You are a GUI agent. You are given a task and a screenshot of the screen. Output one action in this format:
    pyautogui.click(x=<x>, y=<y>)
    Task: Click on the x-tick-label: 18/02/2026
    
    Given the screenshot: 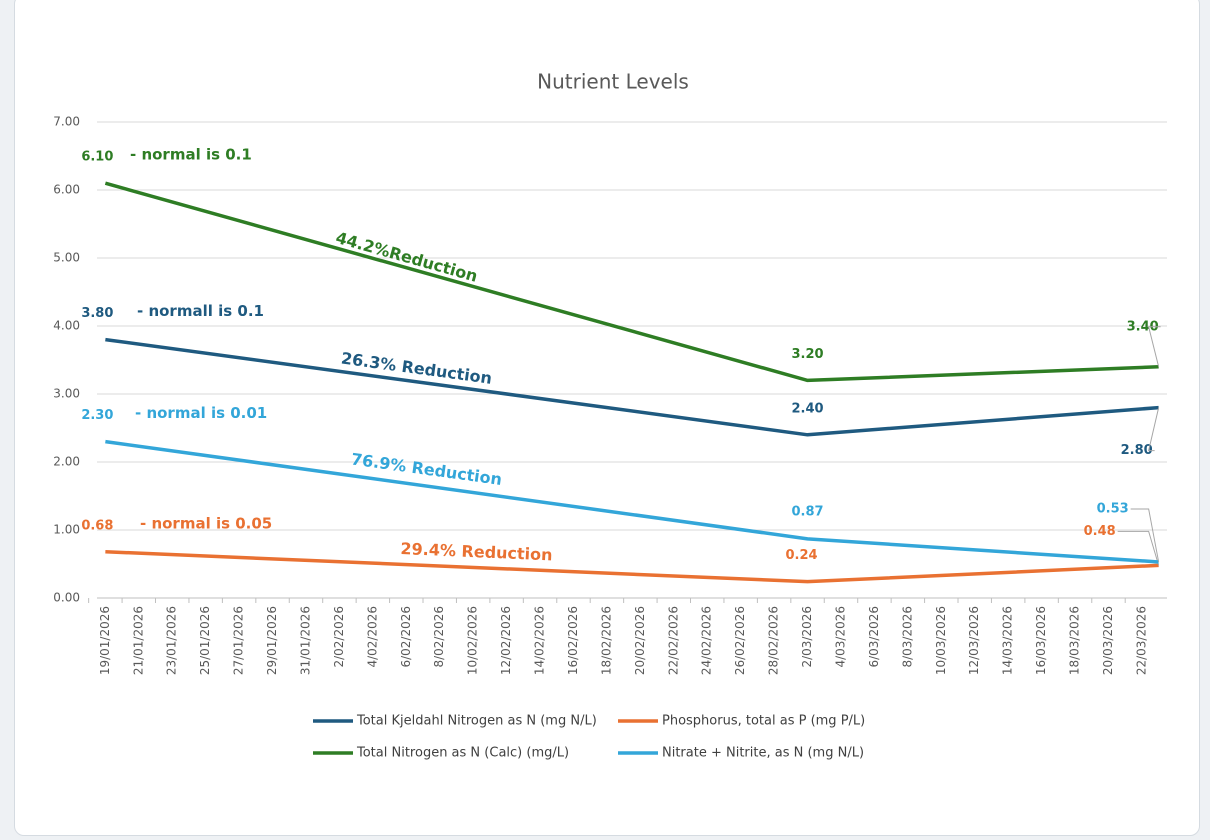 What is the action you would take?
    pyautogui.click(x=606, y=640)
    